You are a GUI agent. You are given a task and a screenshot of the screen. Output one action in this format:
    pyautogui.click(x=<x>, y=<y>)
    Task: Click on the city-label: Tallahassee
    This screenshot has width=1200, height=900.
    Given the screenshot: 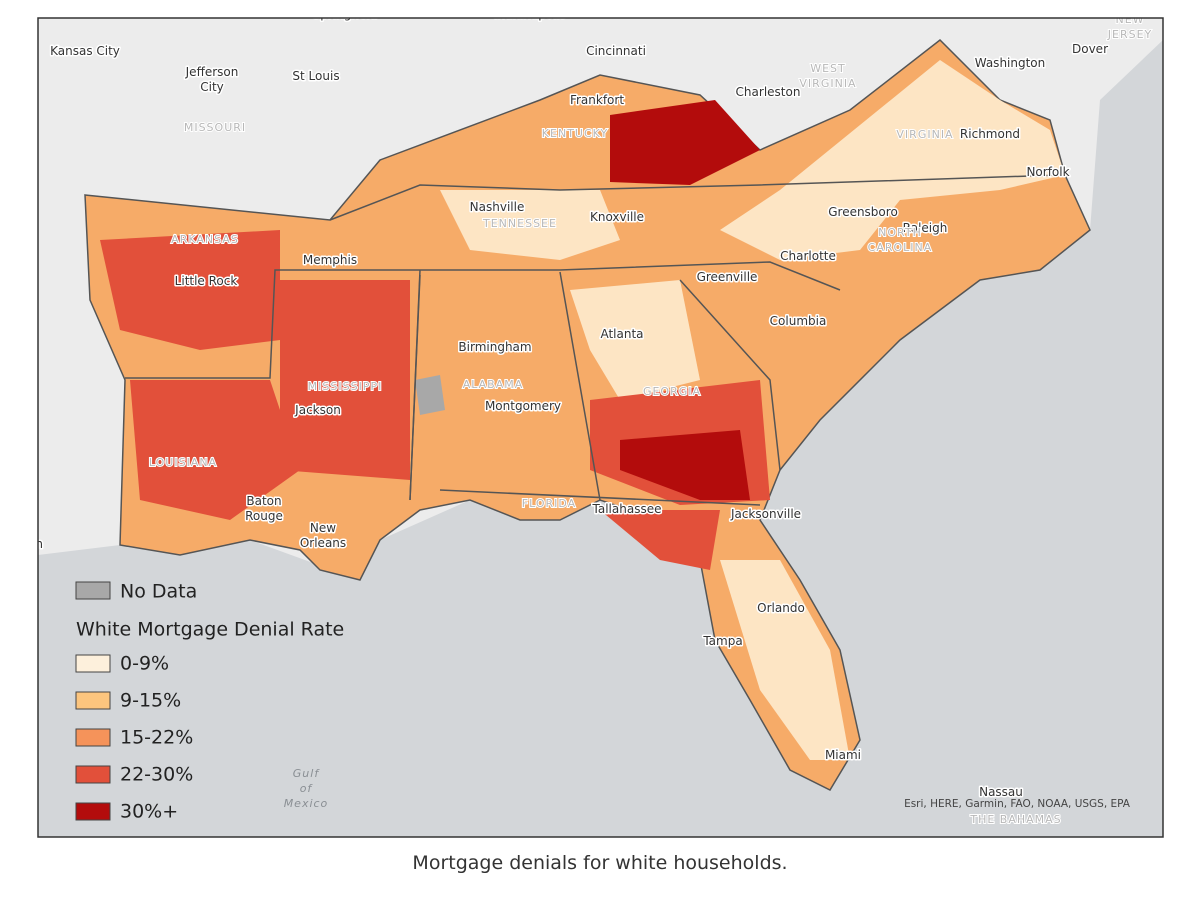 What is the action you would take?
    pyautogui.click(x=627, y=509)
    